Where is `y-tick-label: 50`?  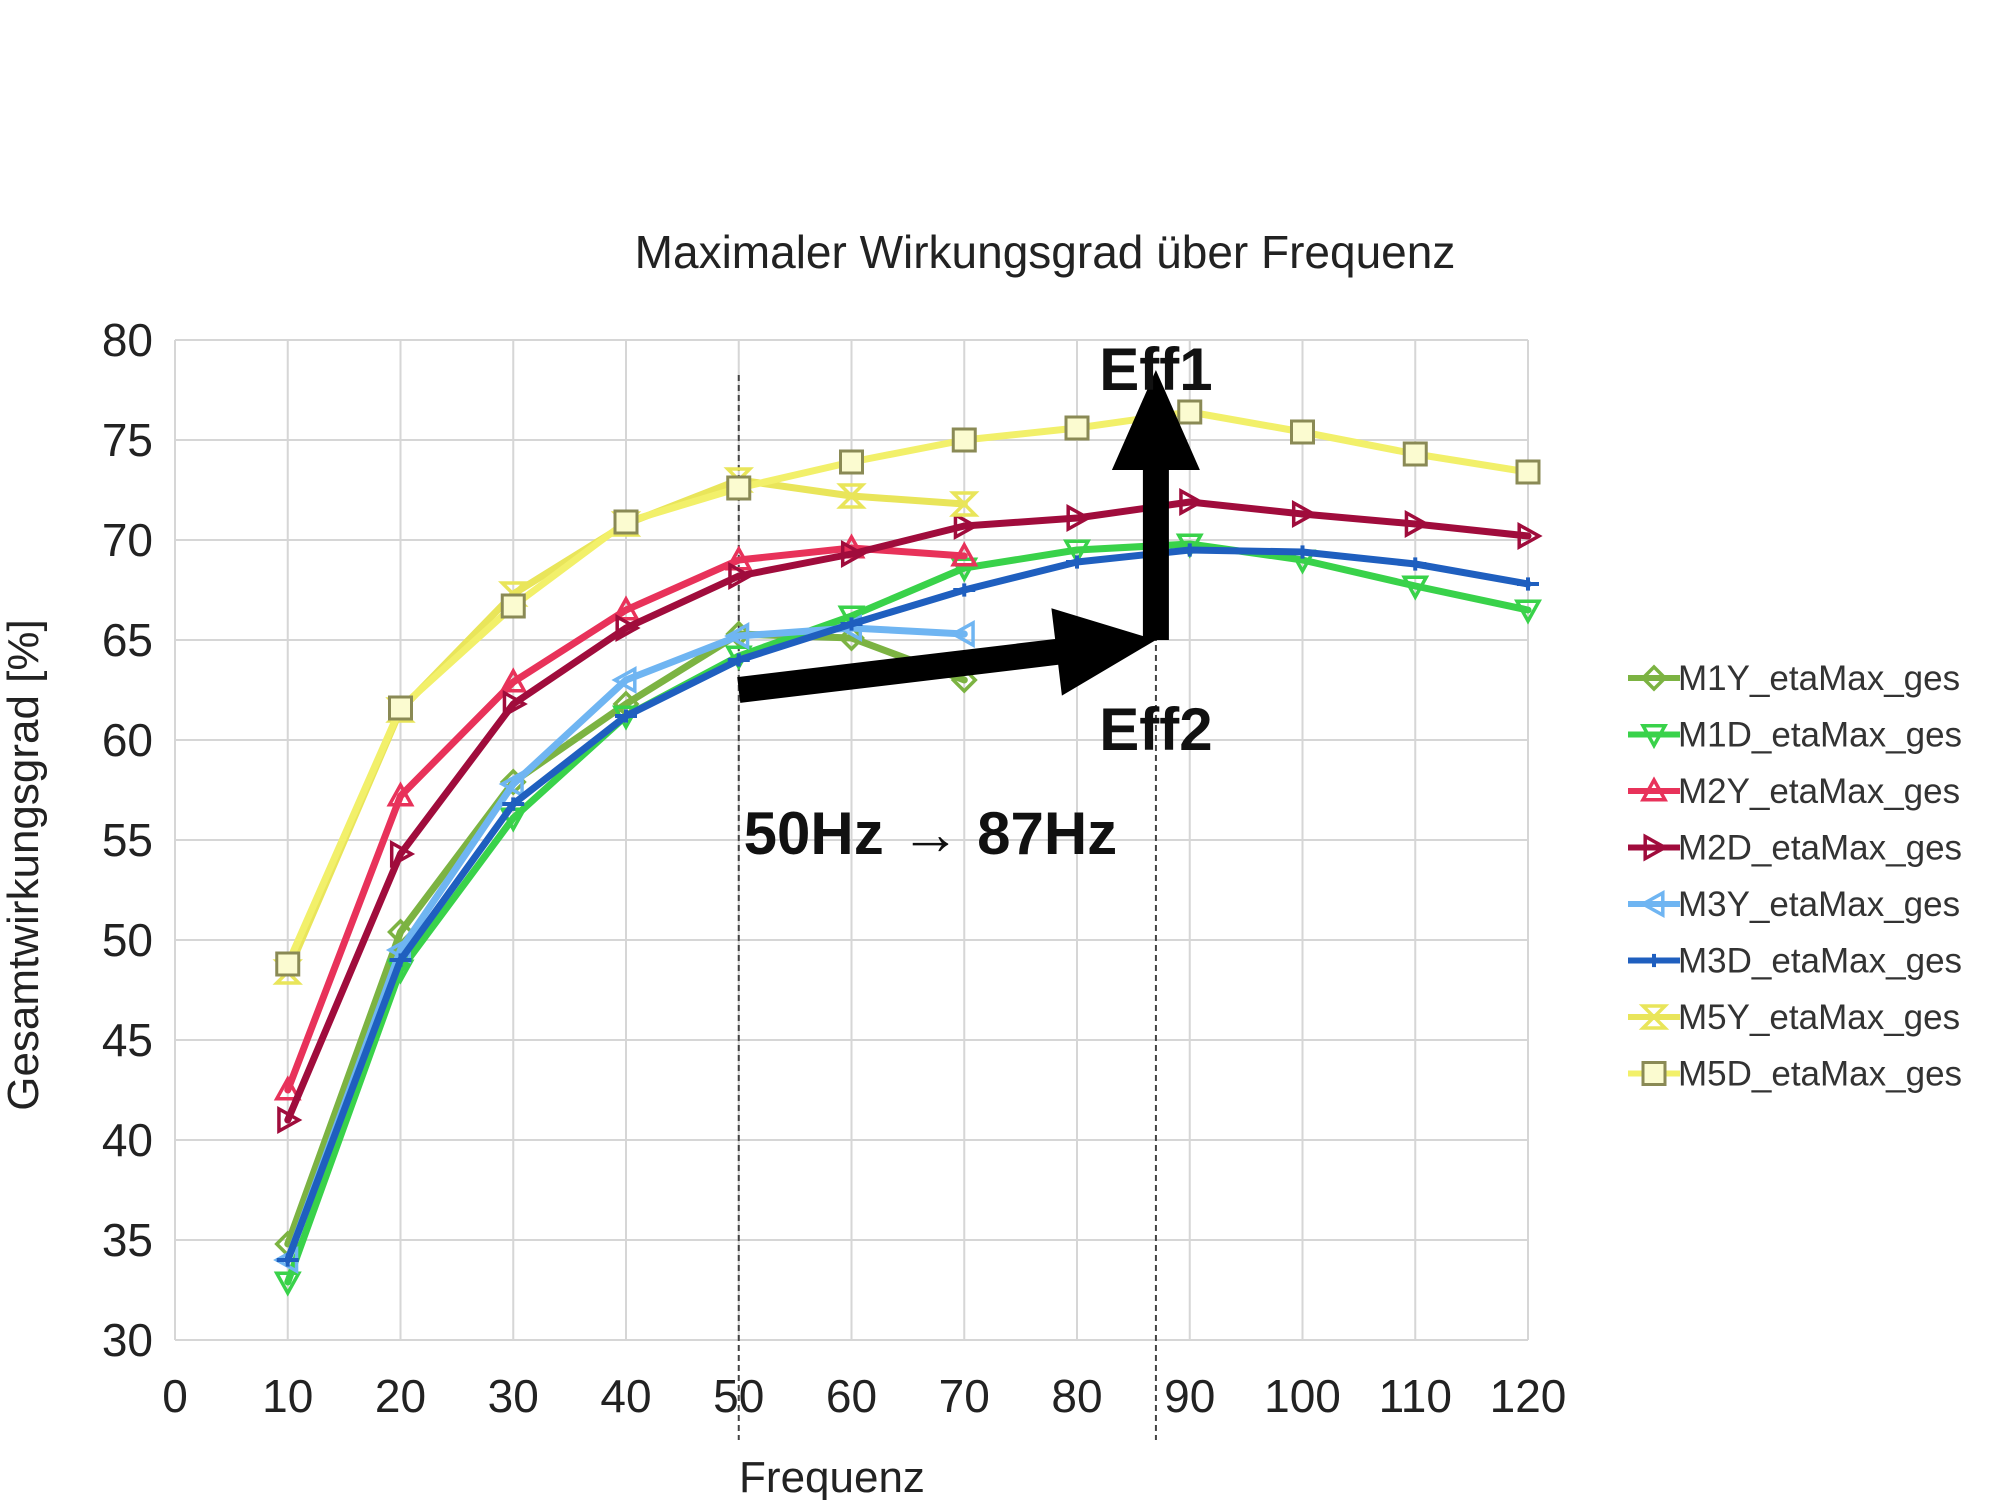
y-tick-label: 50 is located at coordinates (127, 940).